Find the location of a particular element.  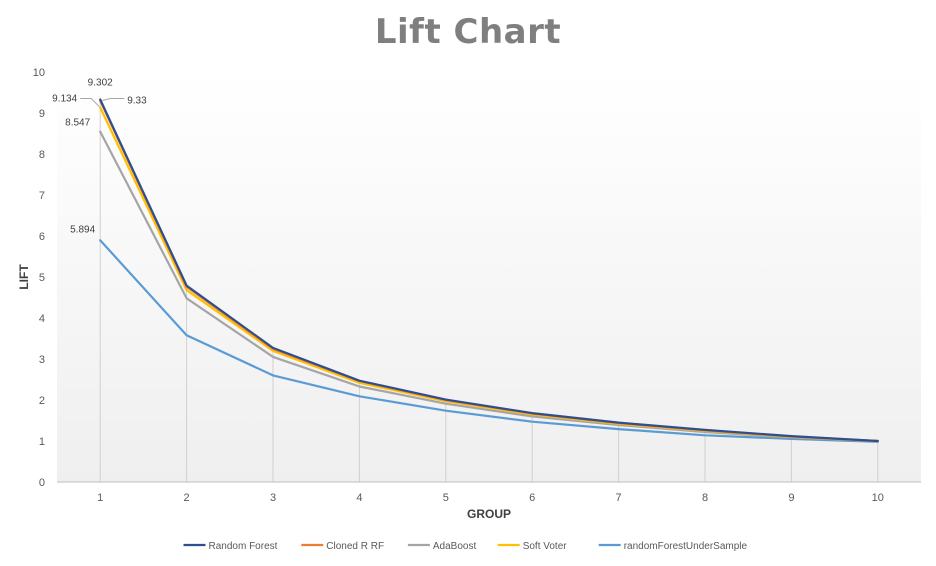

legend-label: randomForestUnderSample is located at coordinates (686, 546).